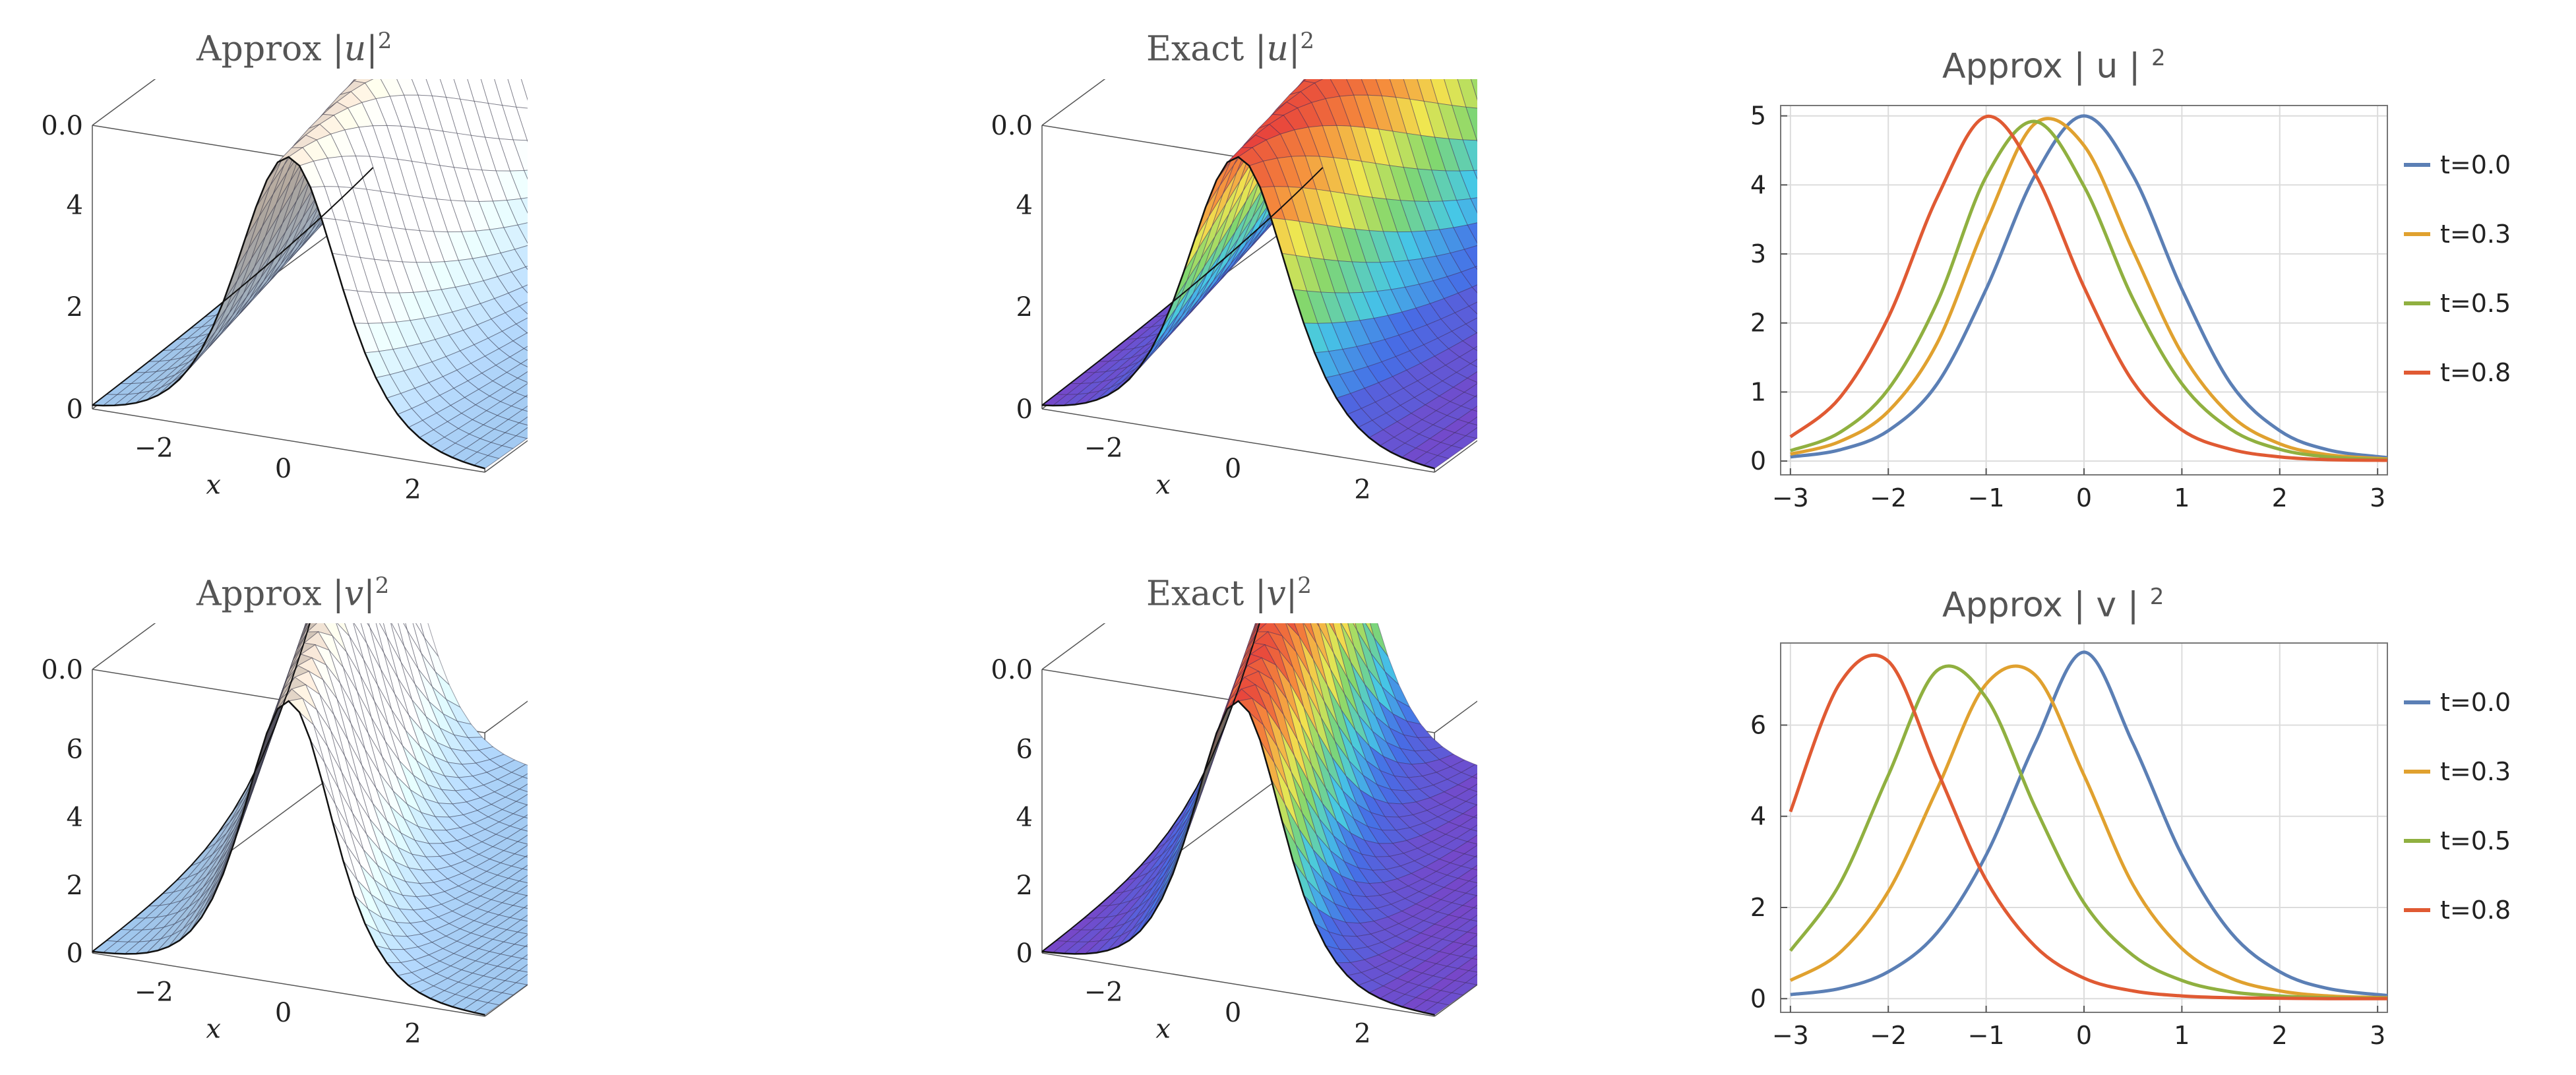  I want to click on legend-label: t=0.0, so click(2475, 164).